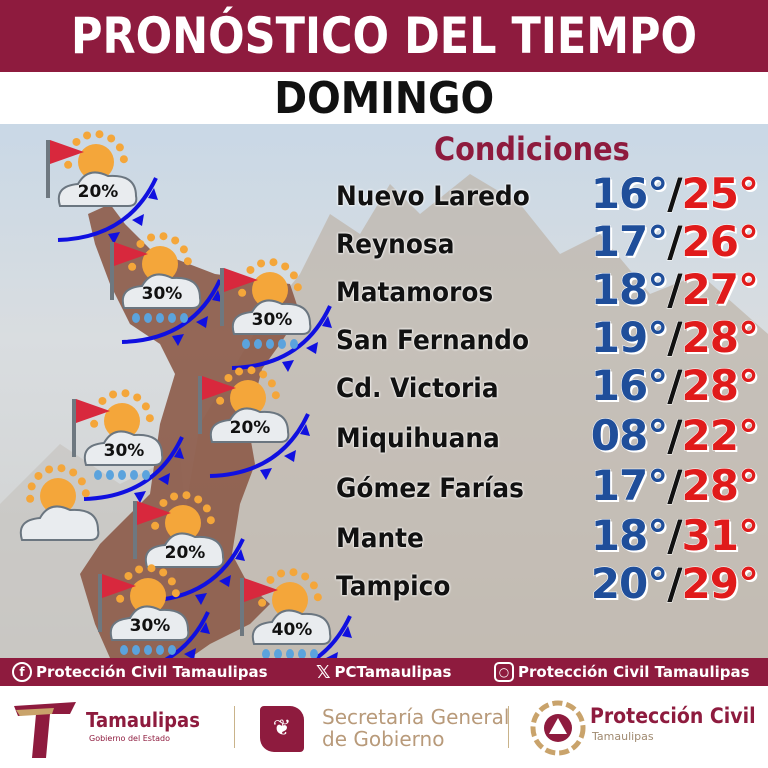  Describe the element at coordinates (143, 720) in the screenshot. I see `tamaulipas-logo-text: Tamaulipas` at that location.